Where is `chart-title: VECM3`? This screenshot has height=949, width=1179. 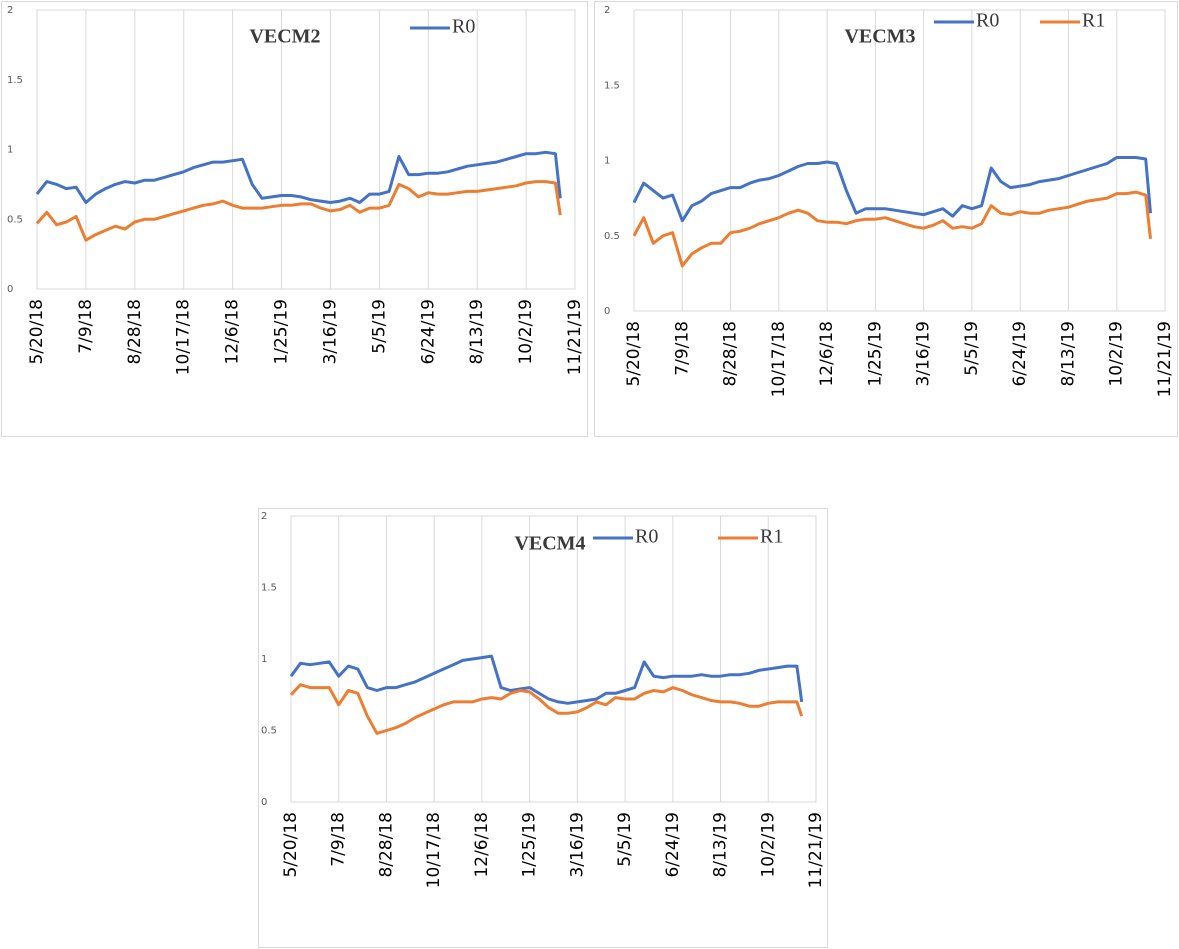
chart-title: VECM3 is located at coordinates (879, 37).